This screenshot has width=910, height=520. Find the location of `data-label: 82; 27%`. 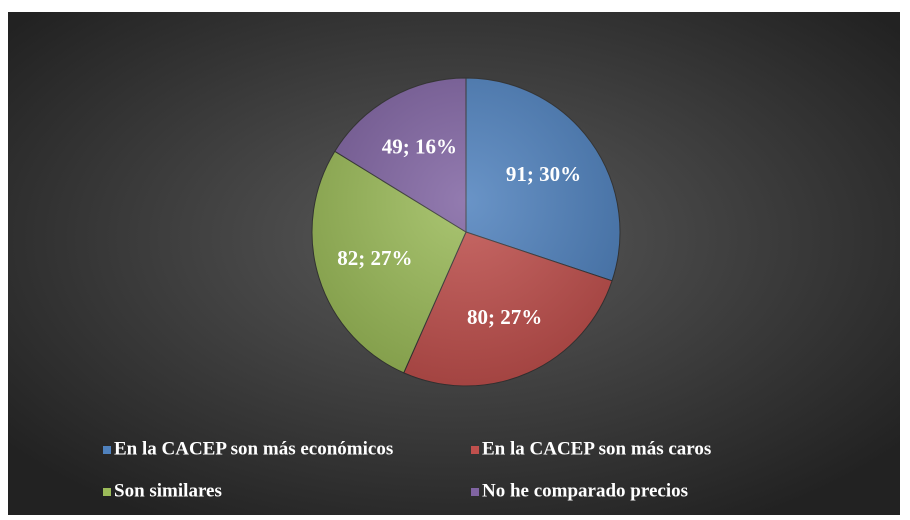

data-label: 82; 27% is located at coordinates (374, 258).